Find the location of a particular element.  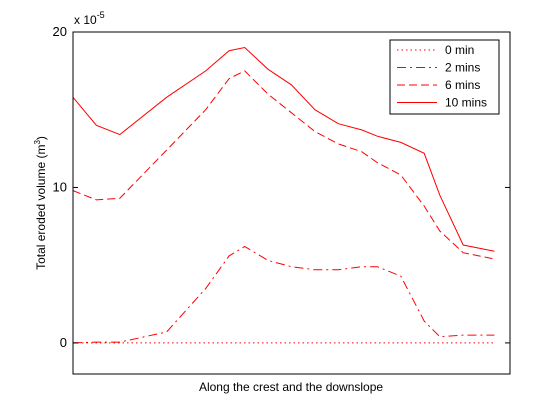

y-multiplier: x 10-5 is located at coordinates (89, 18).